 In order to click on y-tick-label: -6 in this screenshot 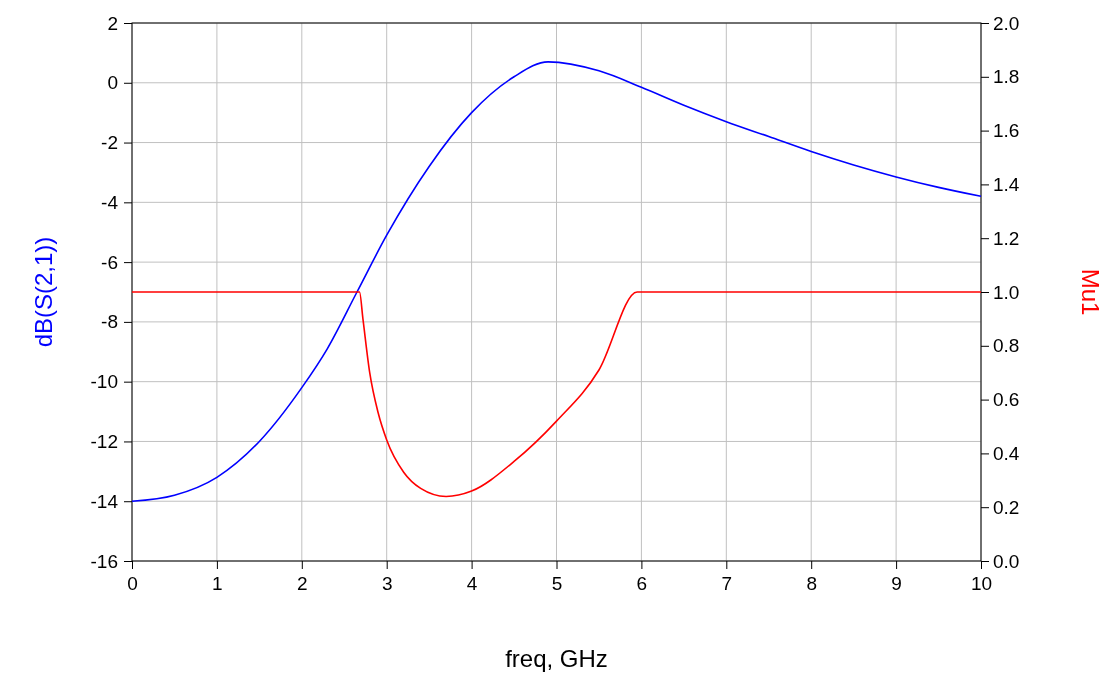, I will do `click(109, 262)`.